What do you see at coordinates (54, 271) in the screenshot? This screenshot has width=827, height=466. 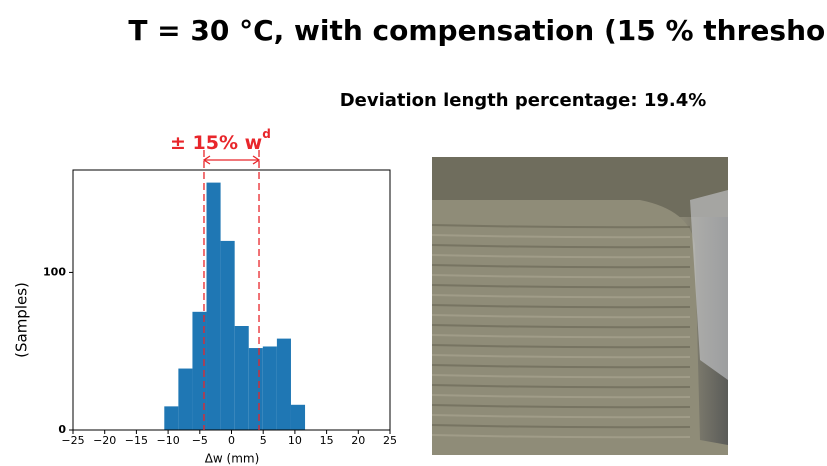 I see `y-tick-label: 100` at bounding box center [54, 271].